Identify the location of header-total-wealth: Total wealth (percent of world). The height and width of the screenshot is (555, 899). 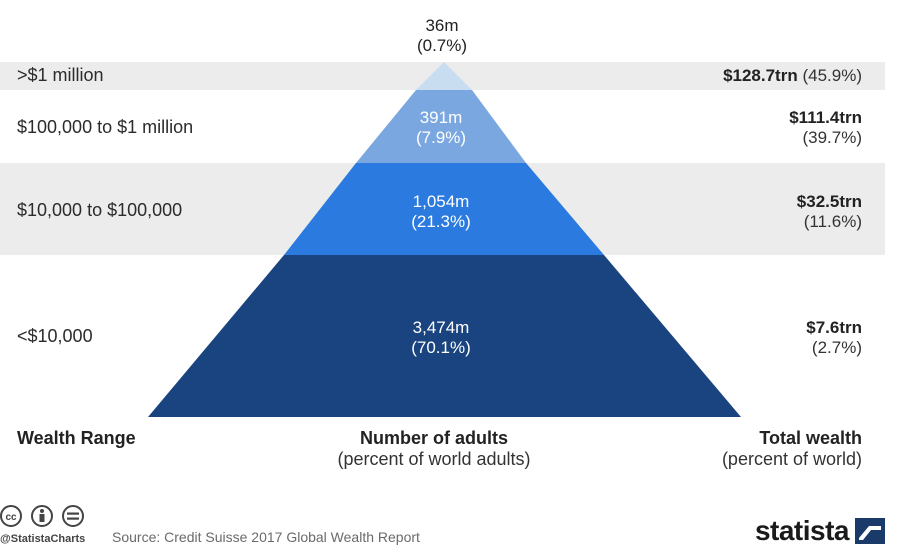
(792, 449).